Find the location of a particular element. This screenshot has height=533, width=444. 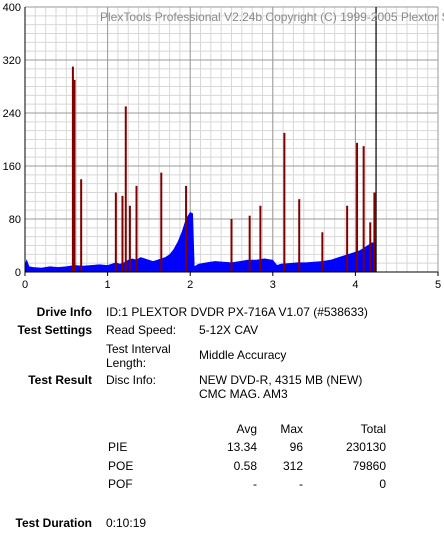

disc-info-value-line1: NEW DVD-R, 4315 MB (NEW) is located at coordinates (281, 380).